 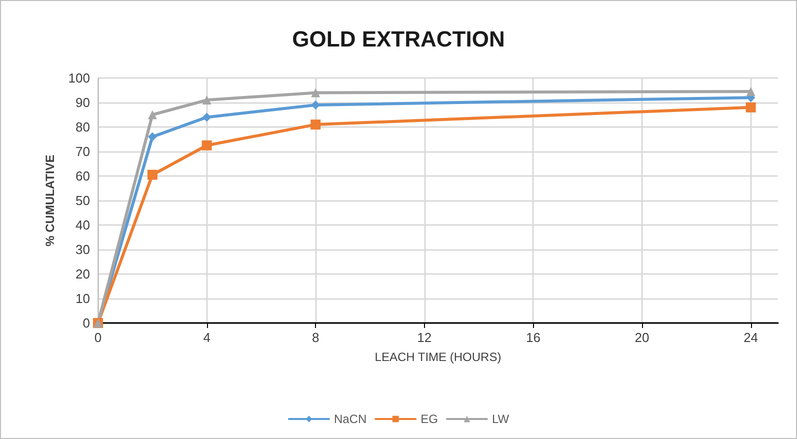 I want to click on y-tick-label: 80, so click(x=83, y=127).